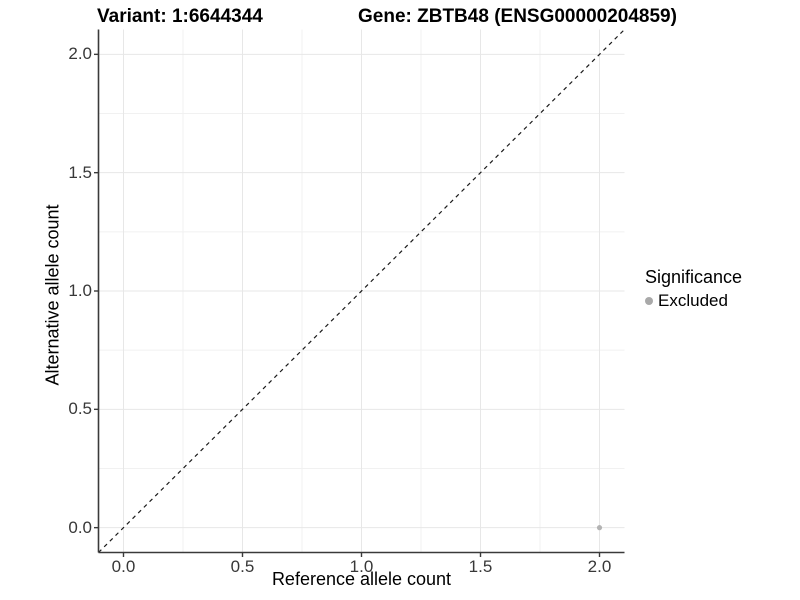 Image resolution: width=800 pixels, height=600 pixels. What do you see at coordinates (123, 566) in the screenshot?
I see `x-tick-label: 0.0` at bounding box center [123, 566].